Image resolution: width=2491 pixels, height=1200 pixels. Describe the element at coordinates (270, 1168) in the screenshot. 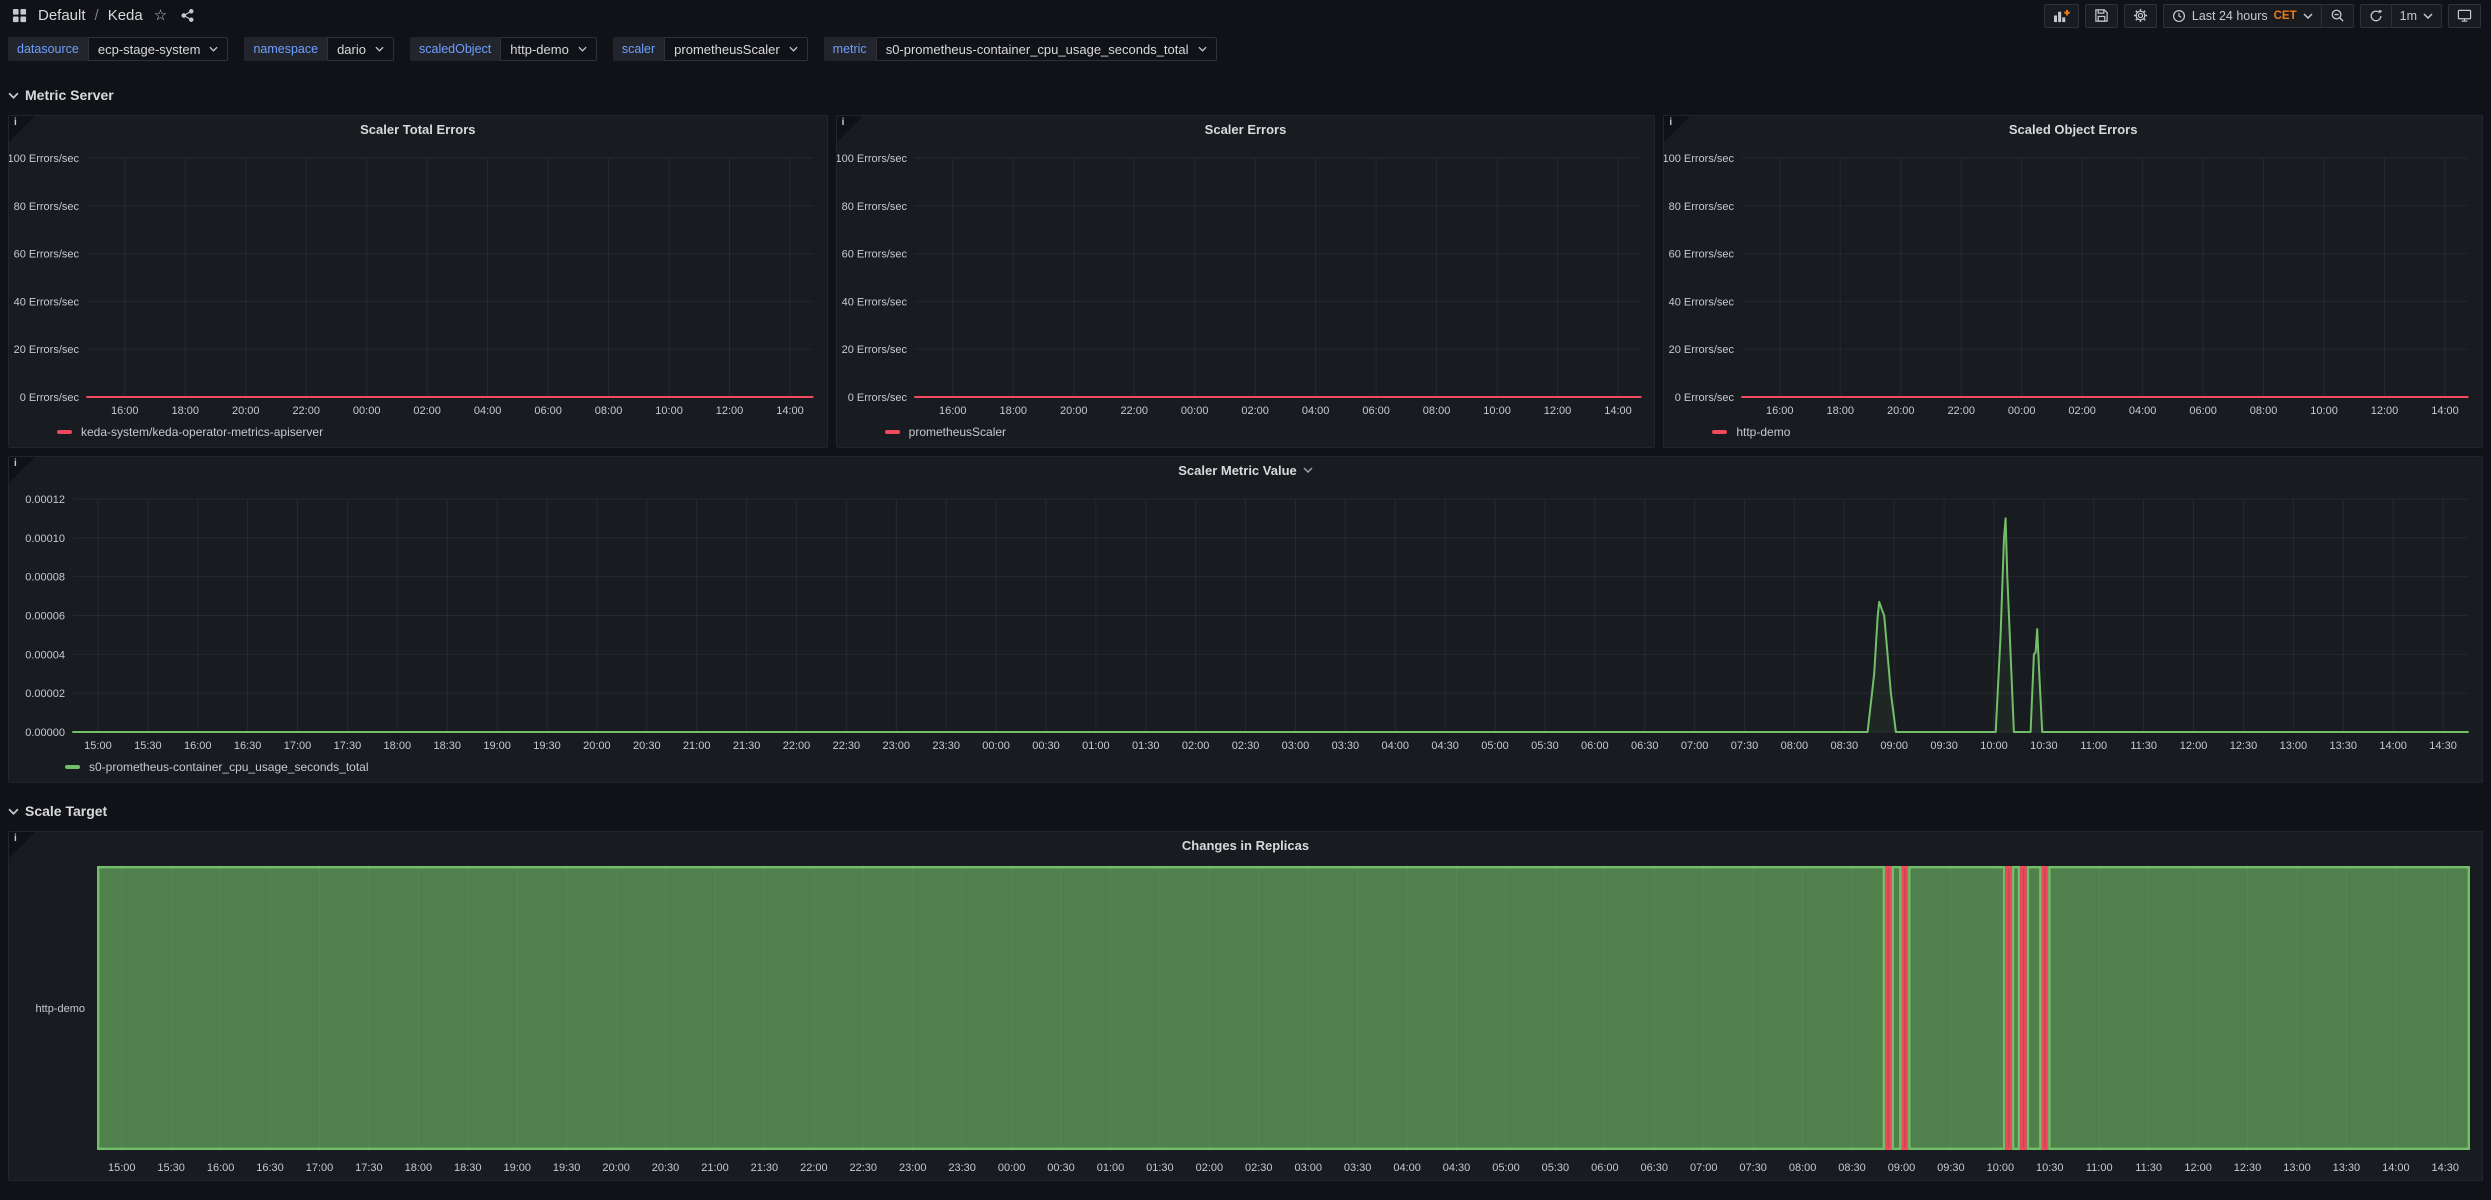

I see `svg-text: 16:30` at that location.